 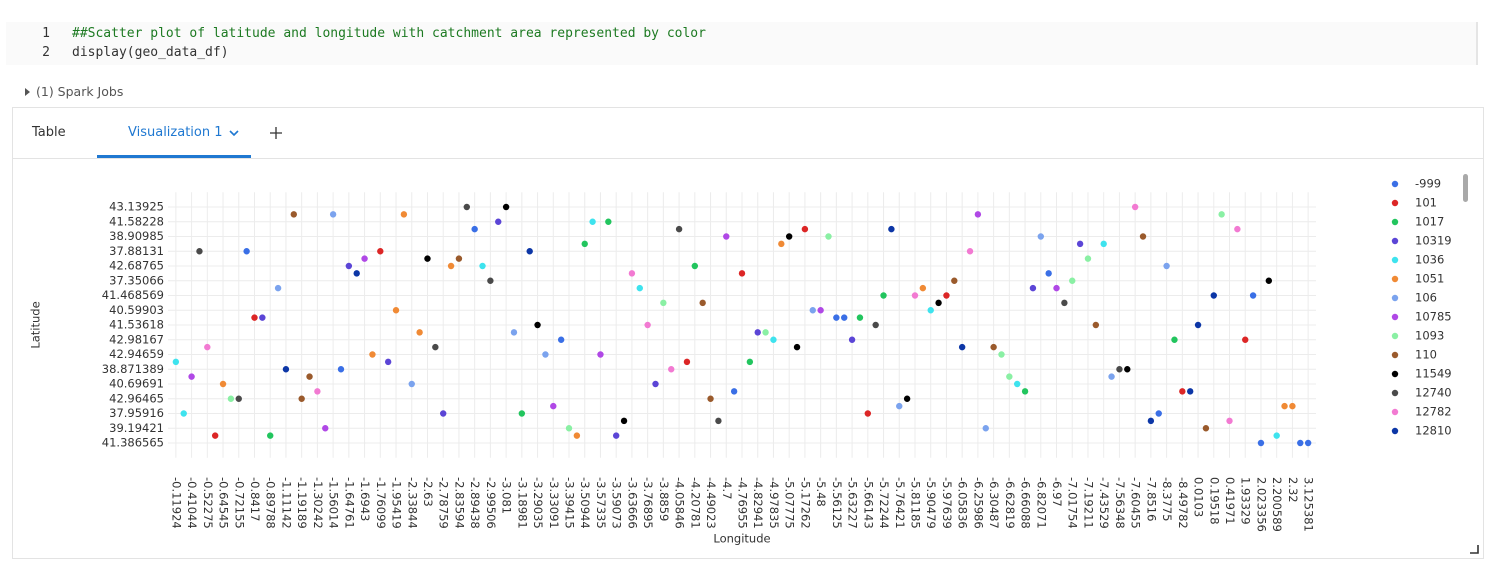 I want to click on spark-jobs: (1) Spark Jobs, so click(x=73, y=91).